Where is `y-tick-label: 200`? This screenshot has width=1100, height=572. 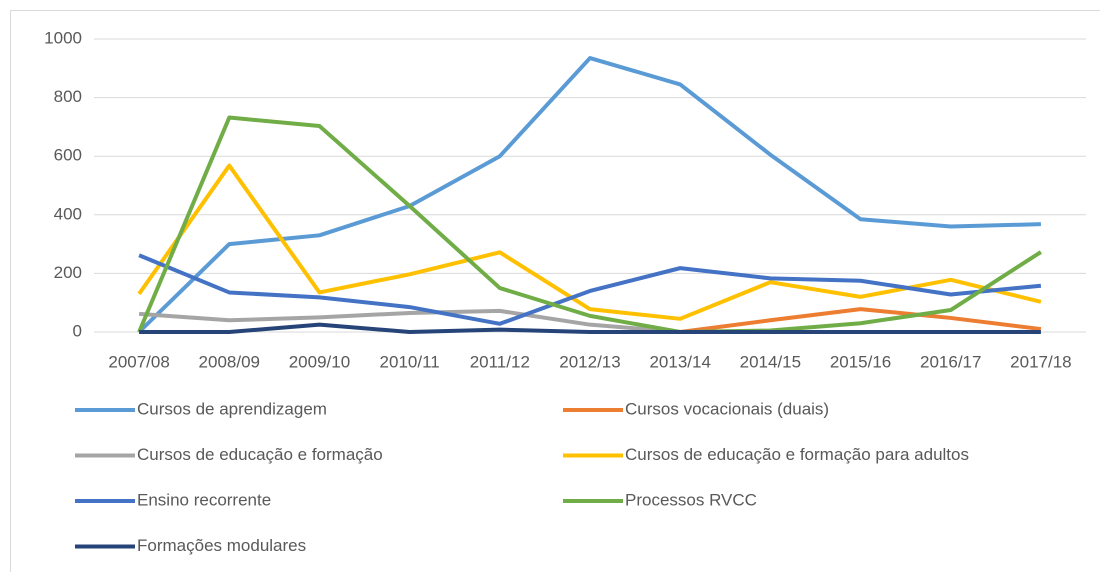 y-tick-label: 200 is located at coordinates (68, 272).